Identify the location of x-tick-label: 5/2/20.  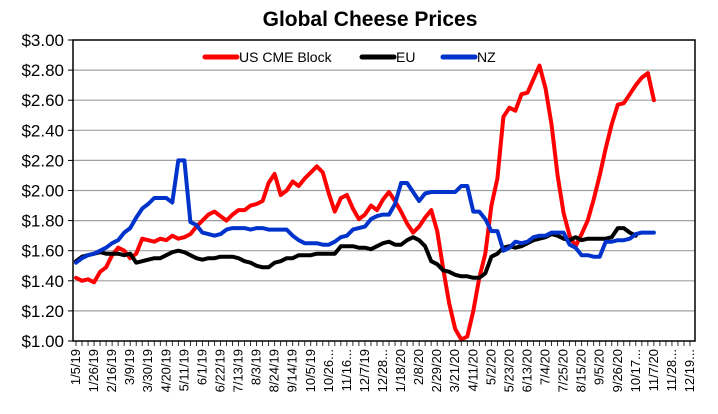
(490, 367).